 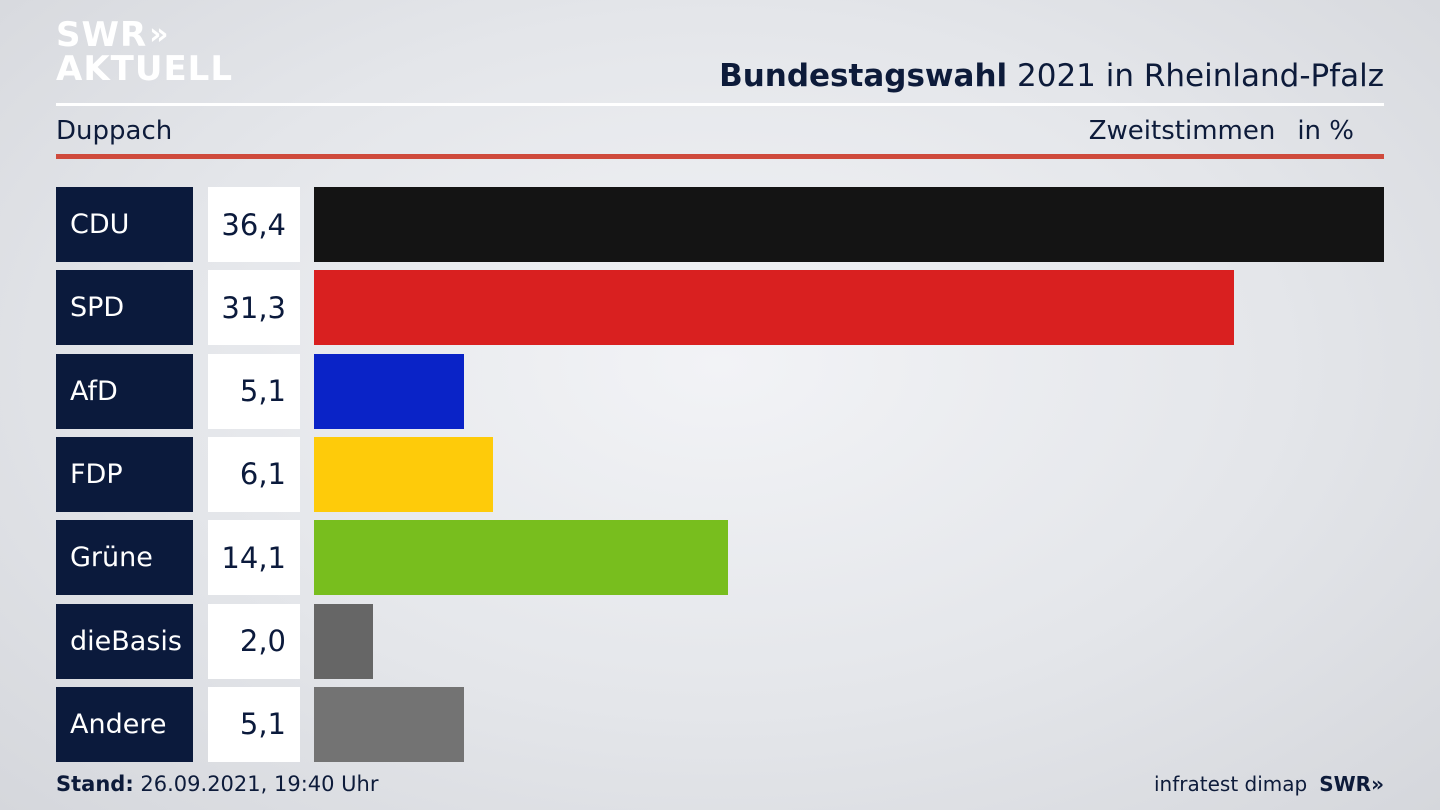 What do you see at coordinates (254, 641) in the screenshot?
I see `value-label: 2,0` at bounding box center [254, 641].